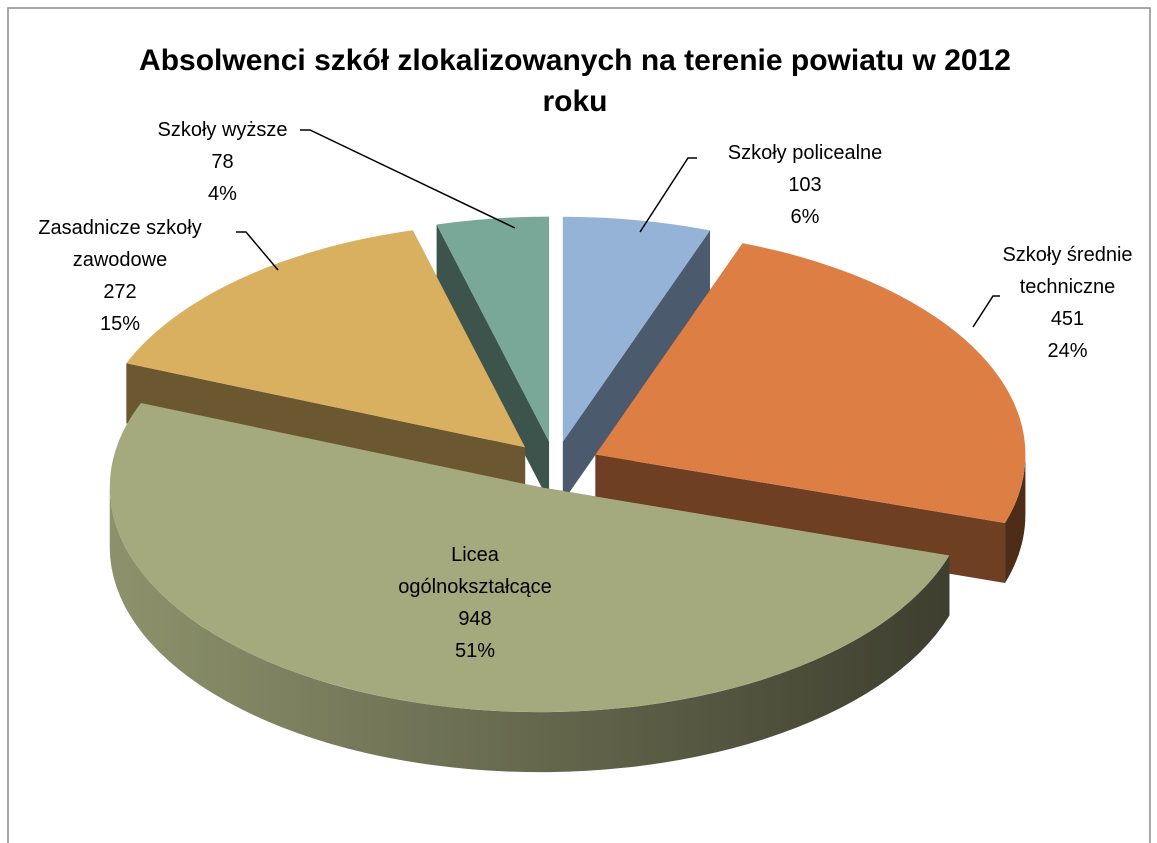  I want to click on label-value: 103, so click(805, 185).